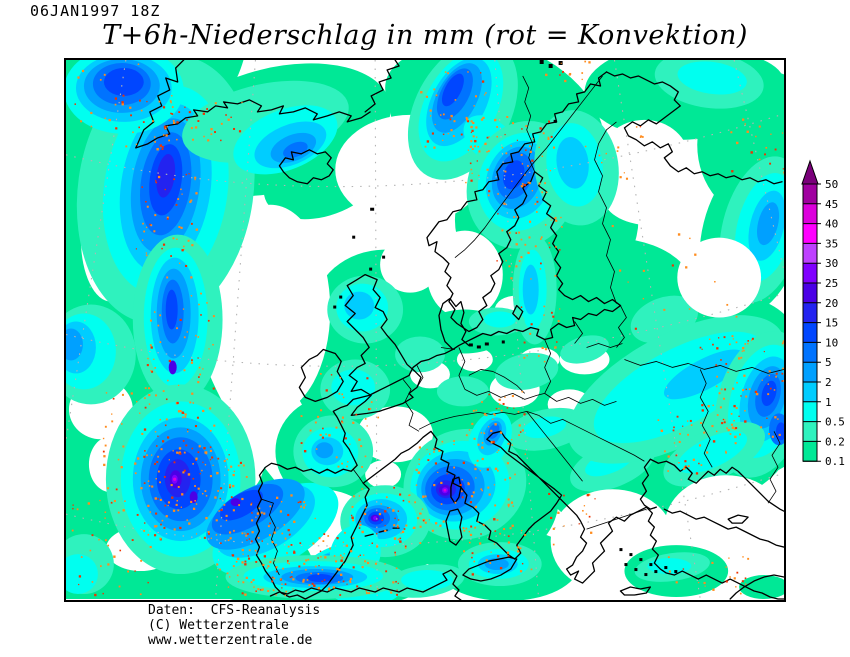  I want to click on legend-tick-label: 0.5, so click(835, 422).